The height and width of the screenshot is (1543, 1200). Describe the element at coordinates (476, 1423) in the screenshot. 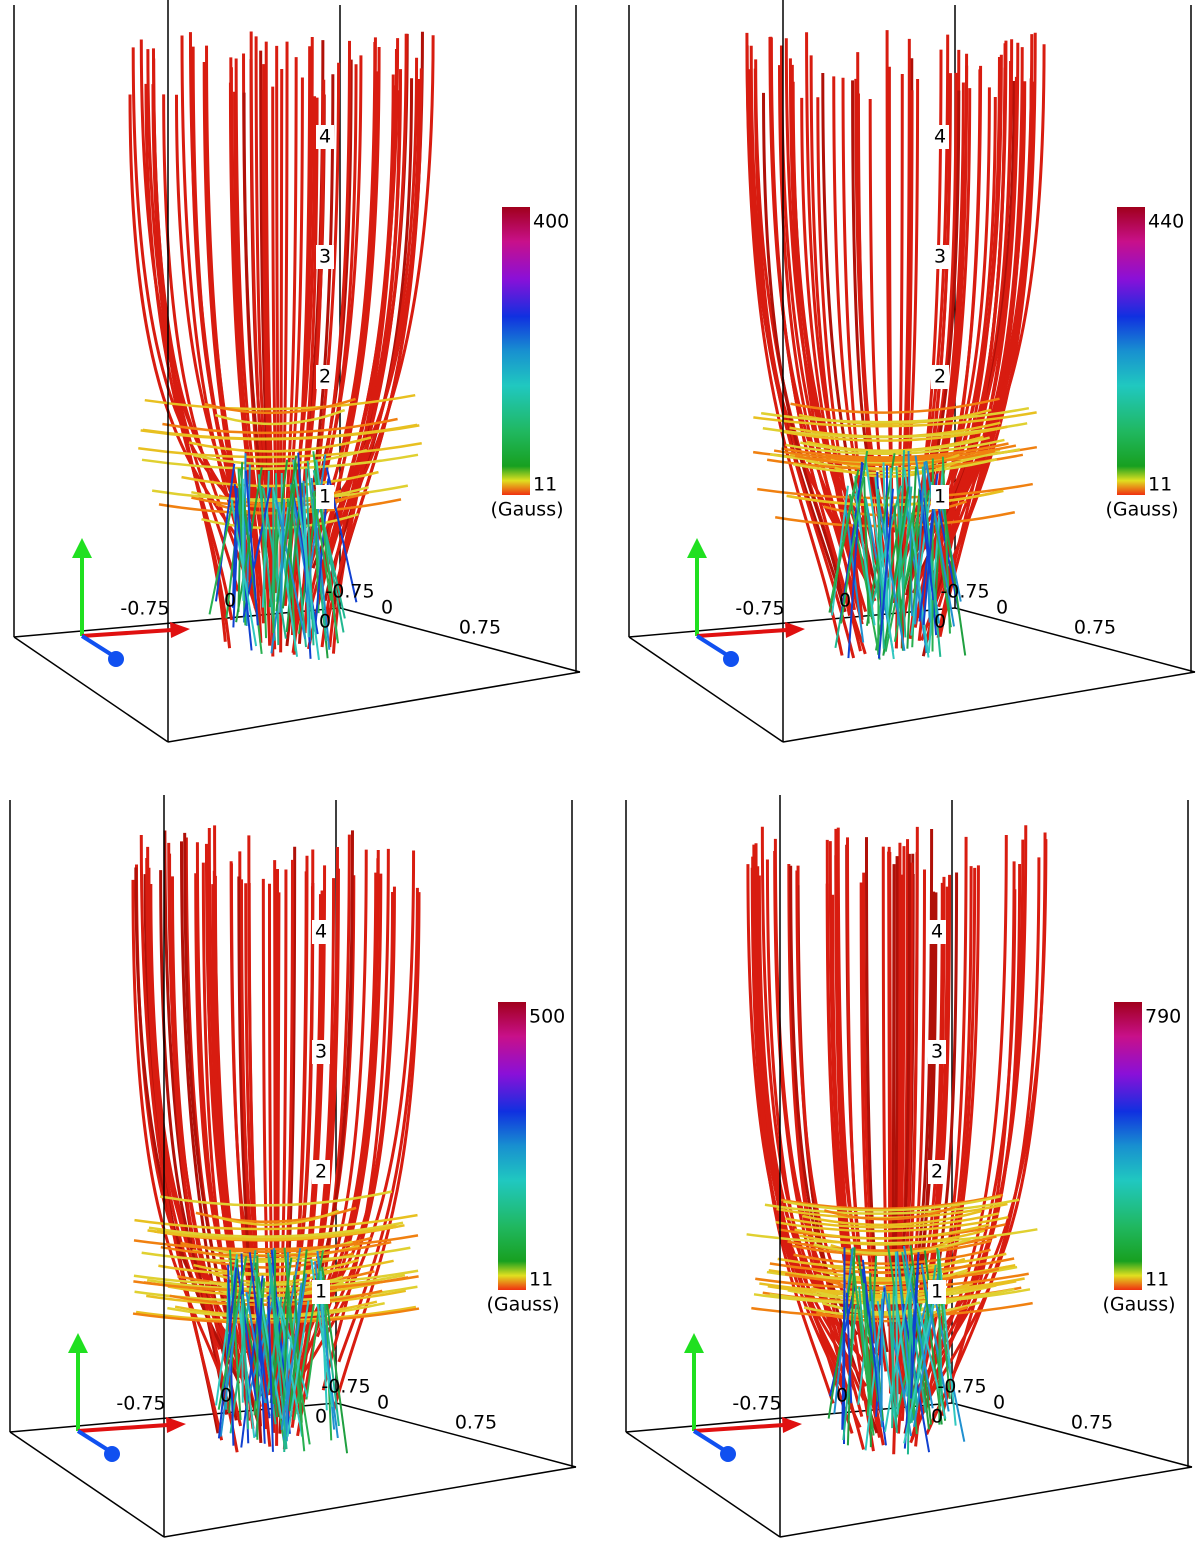

I see `axis-label: 0.75` at that location.